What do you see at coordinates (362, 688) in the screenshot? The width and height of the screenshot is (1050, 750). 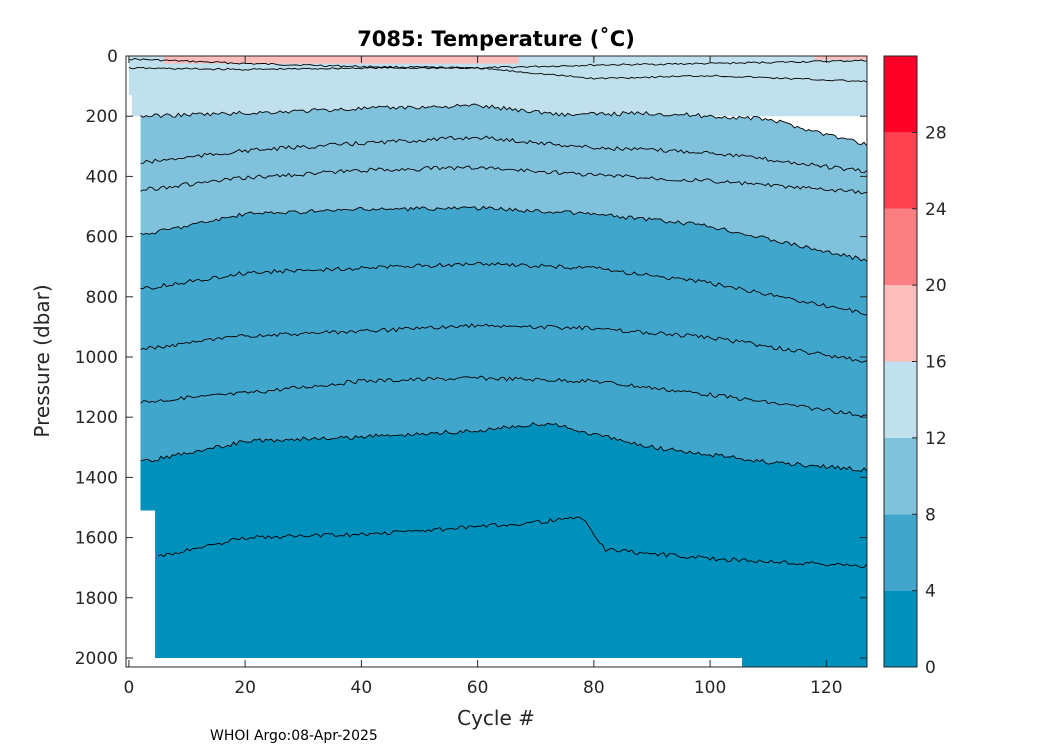 I see `x-tick-label: 40` at bounding box center [362, 688].